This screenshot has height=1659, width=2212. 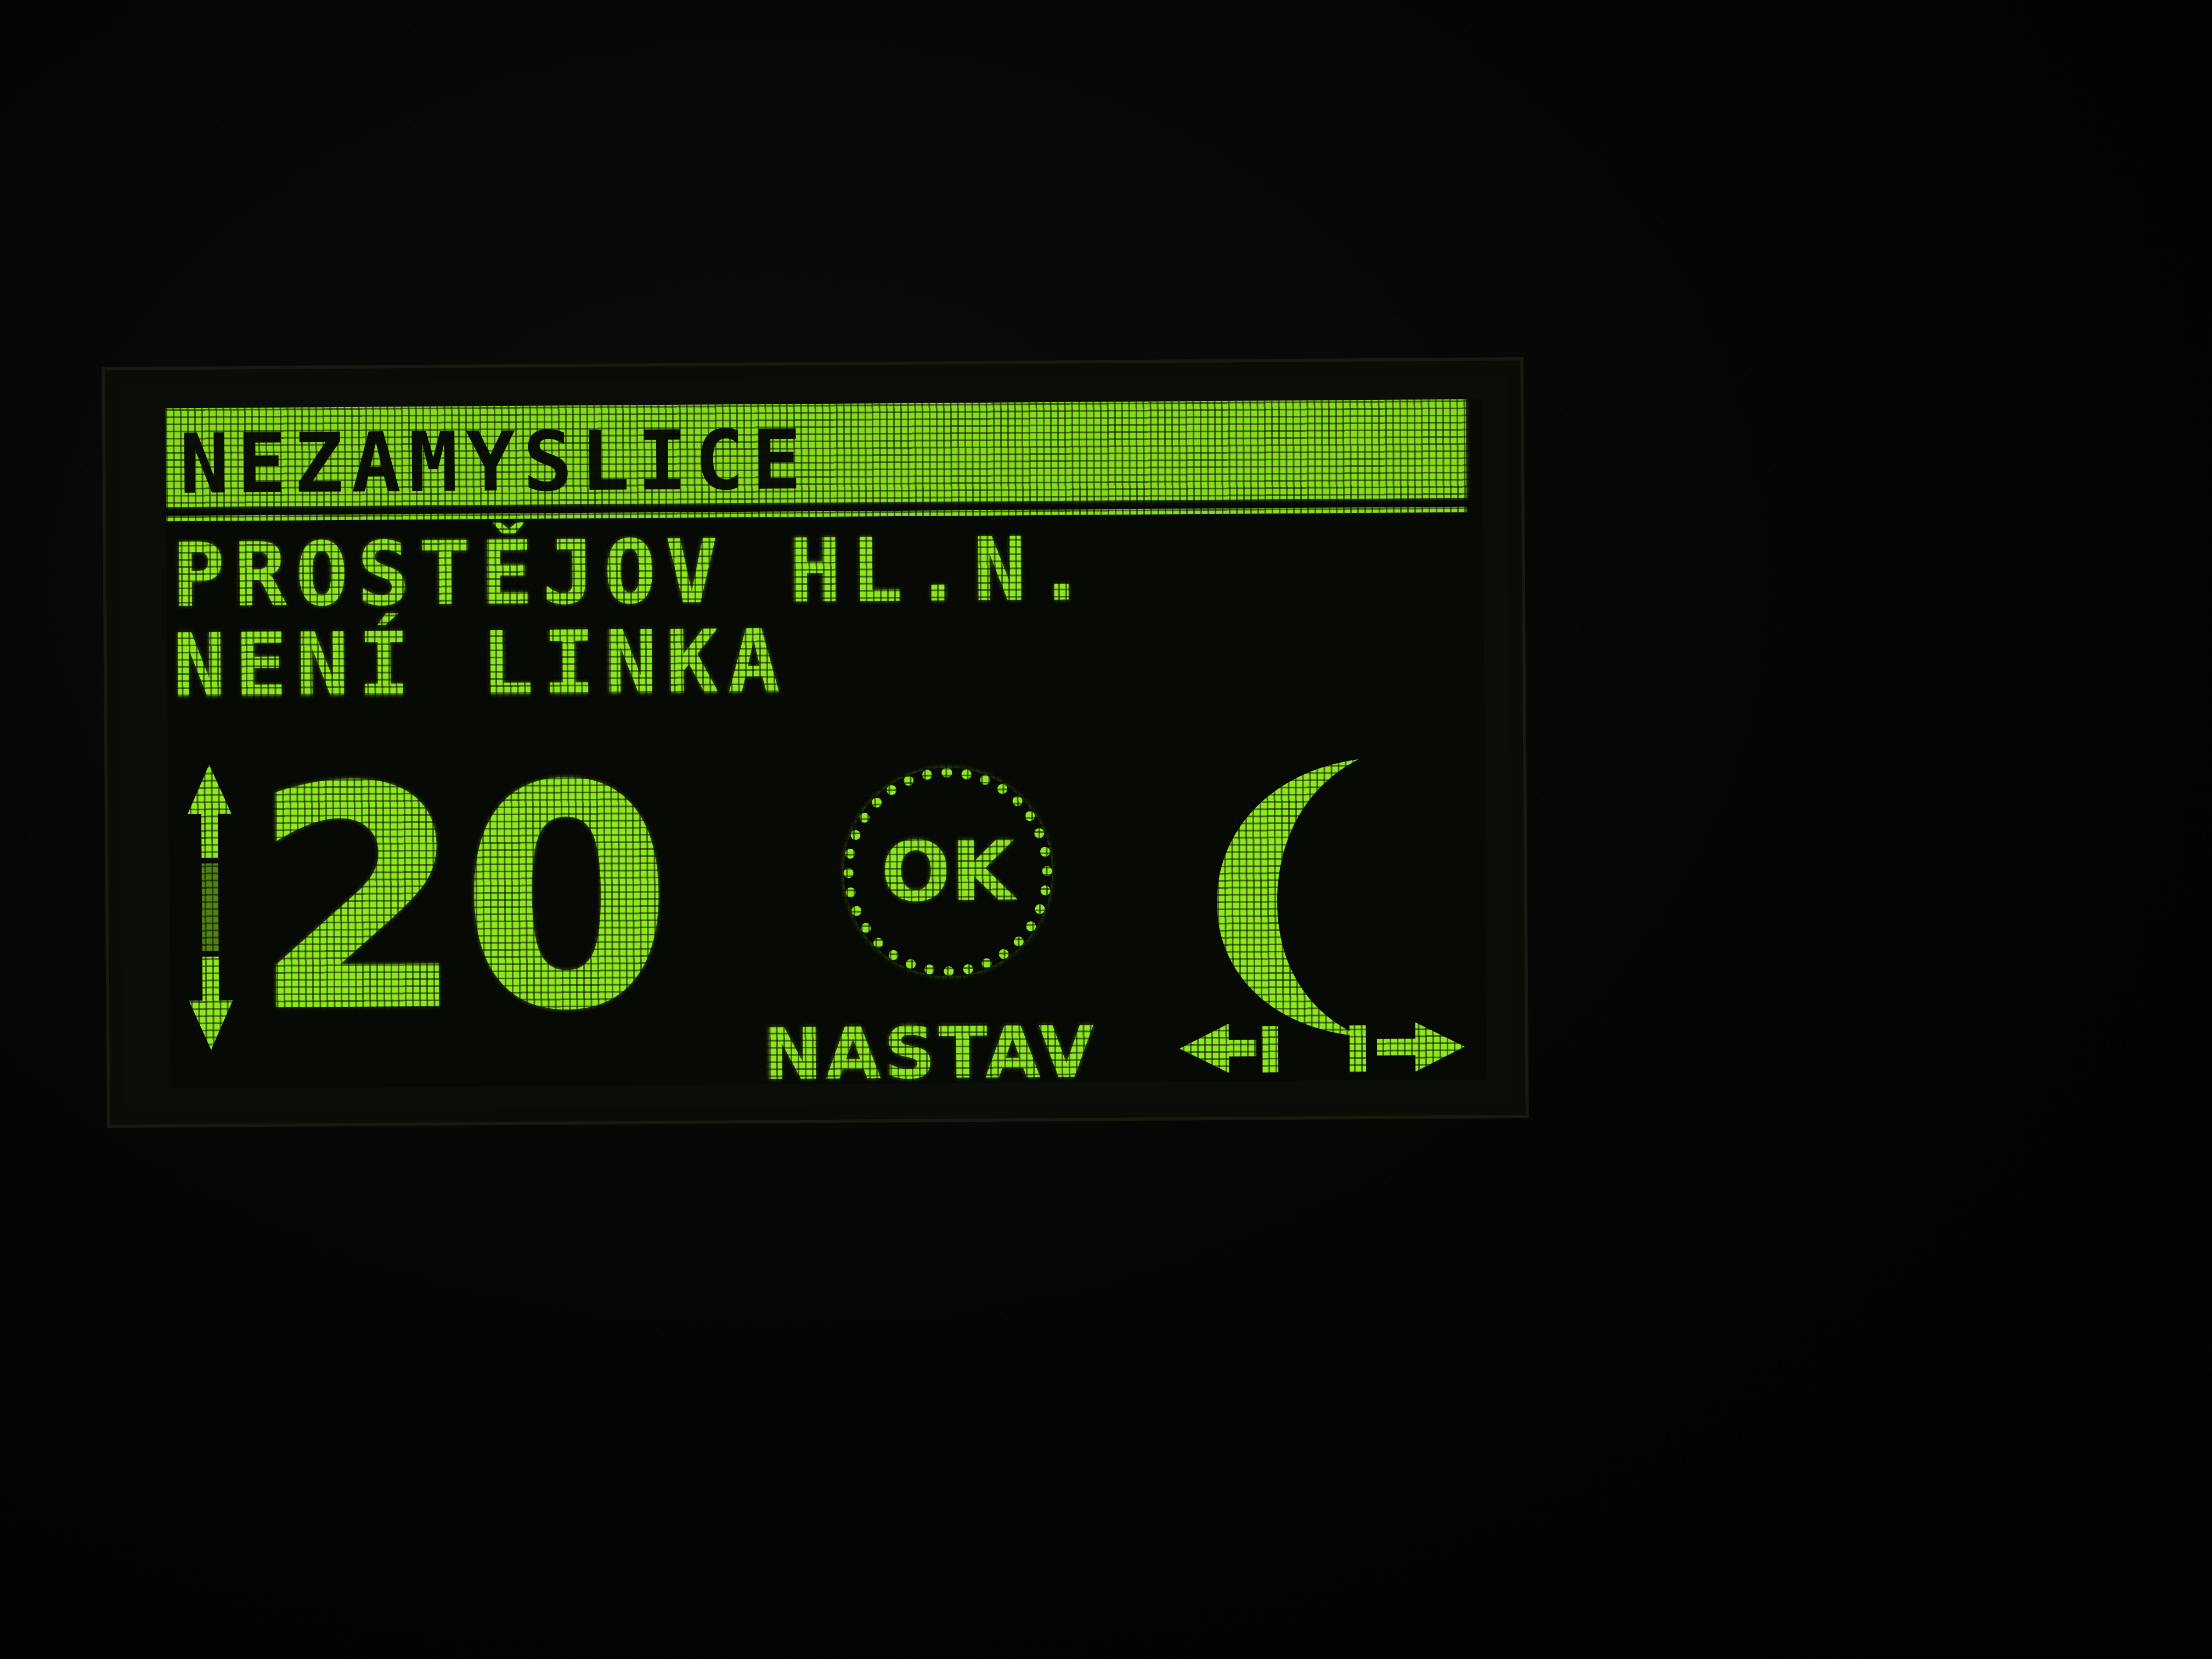 What do you see at coordinates (480, 664) in the screenshot?
I see `line-status: NENÍ LINKA` at bounding box center [480, 664].